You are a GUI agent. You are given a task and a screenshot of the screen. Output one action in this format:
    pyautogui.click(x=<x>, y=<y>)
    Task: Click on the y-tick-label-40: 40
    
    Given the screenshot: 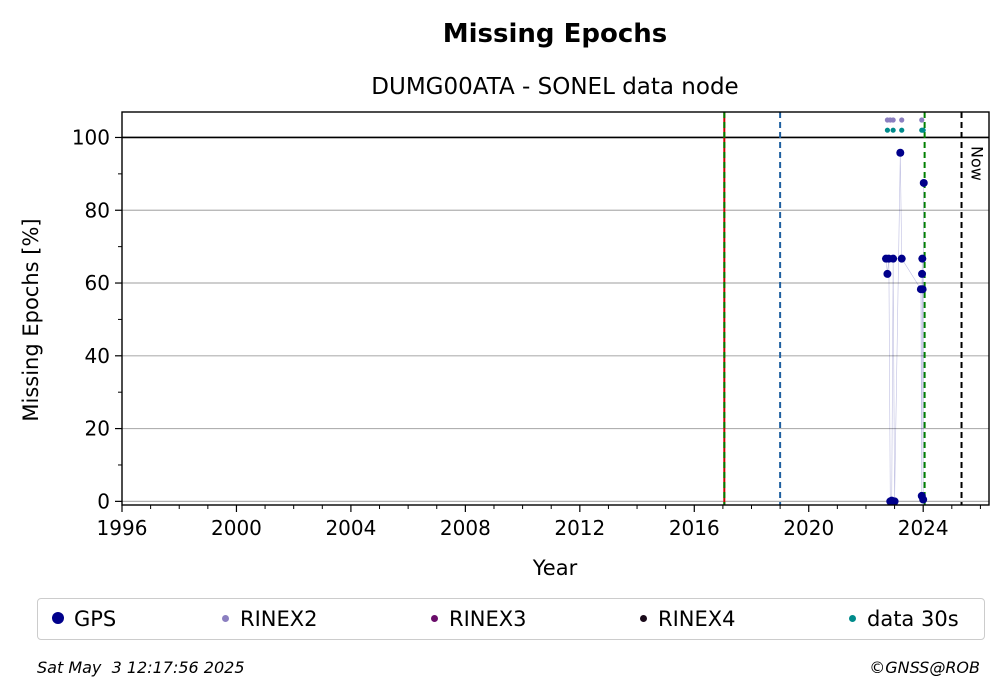 What is the action you would take?
    pyautogui.click(x=97, y=356)
    